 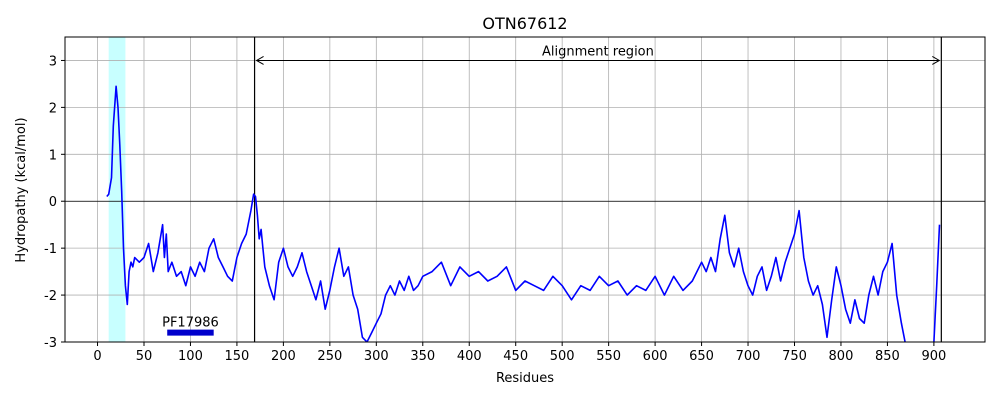 What do you see at coordinates (50, 249) in the screenshot?
I see `y-tick-label: -1` at bounding box center [50, 249].